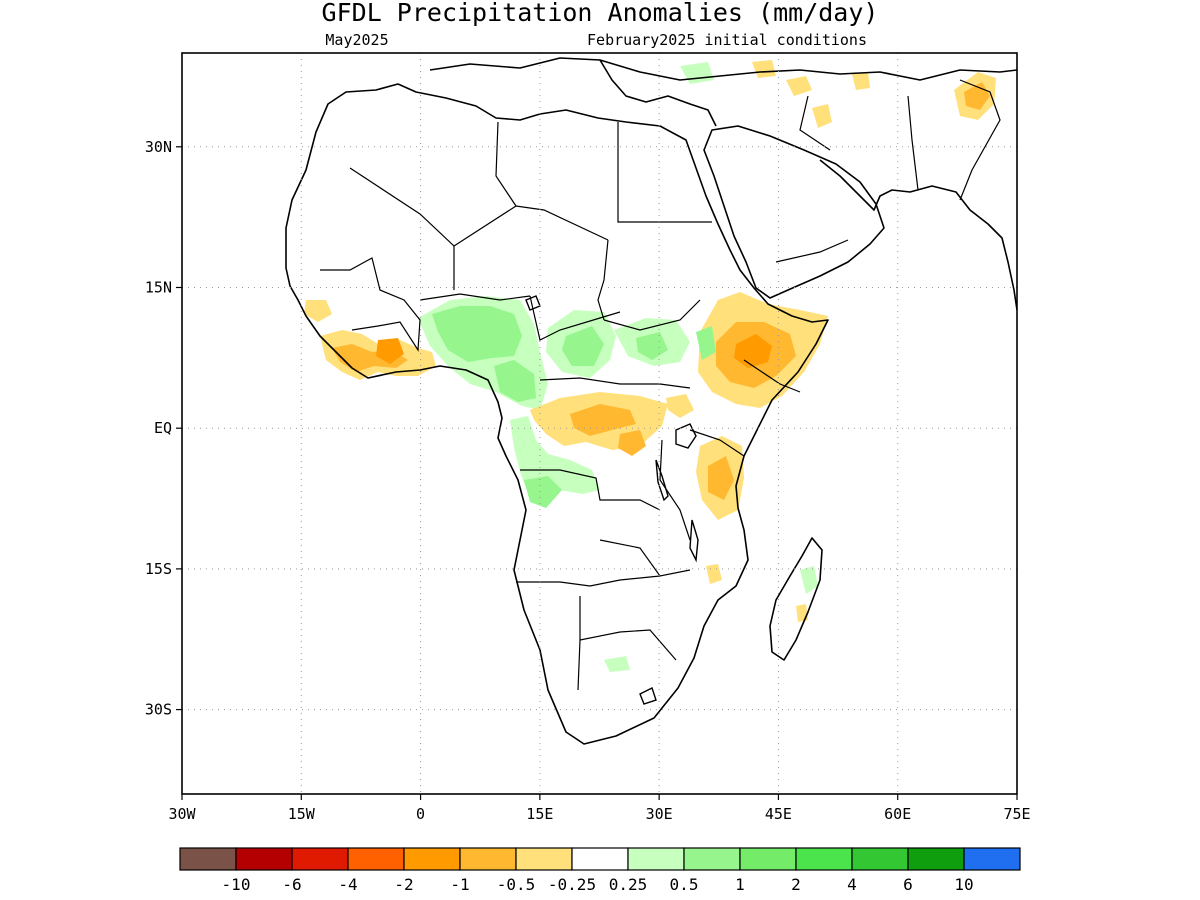  What do you see at coordinates (796, 884) in the screenshot?
I see `colorbar-label: 2` at bounding box center [796, 884].